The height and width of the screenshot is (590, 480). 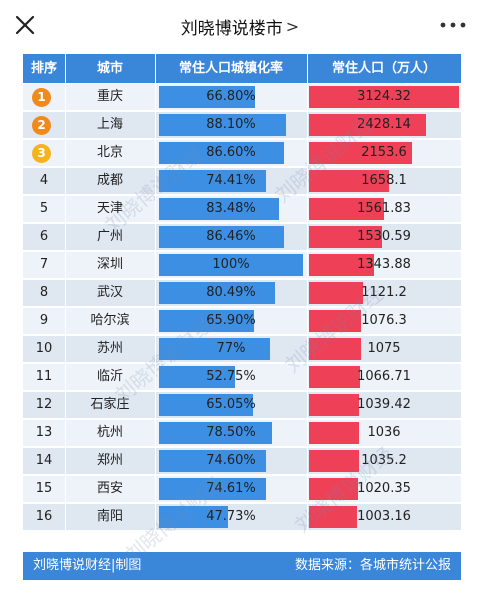 I want to click on population-label: 1003.16, so click(x=384, y=516).